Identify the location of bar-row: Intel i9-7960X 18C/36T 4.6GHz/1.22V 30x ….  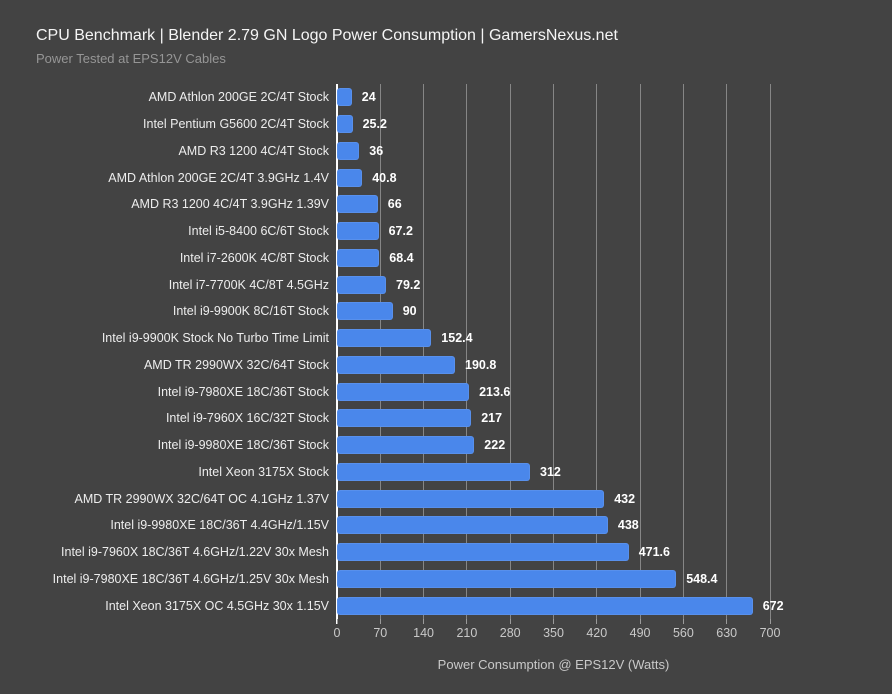
(446, 552).